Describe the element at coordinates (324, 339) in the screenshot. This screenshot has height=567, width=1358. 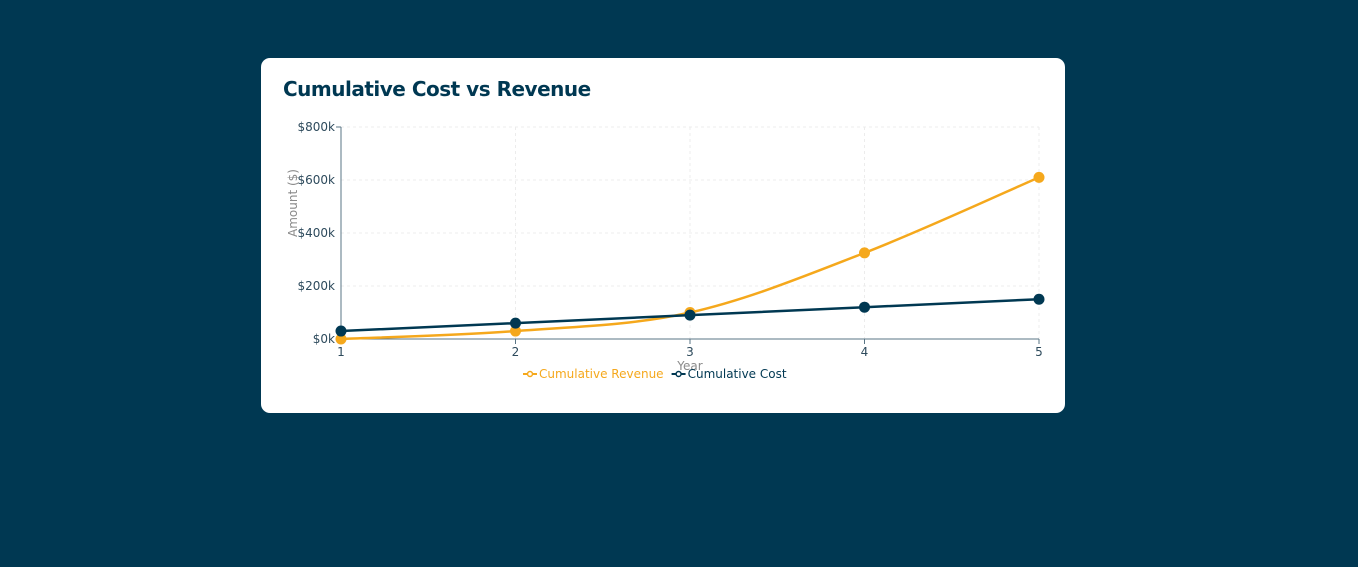
I see `y-tick-label: $0k` at that location.